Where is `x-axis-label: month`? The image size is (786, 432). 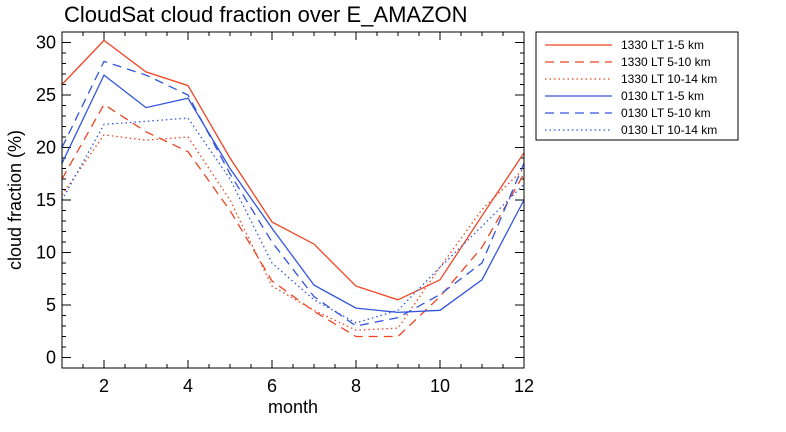 x-axis-label: month is located at coordinates (293, 407).